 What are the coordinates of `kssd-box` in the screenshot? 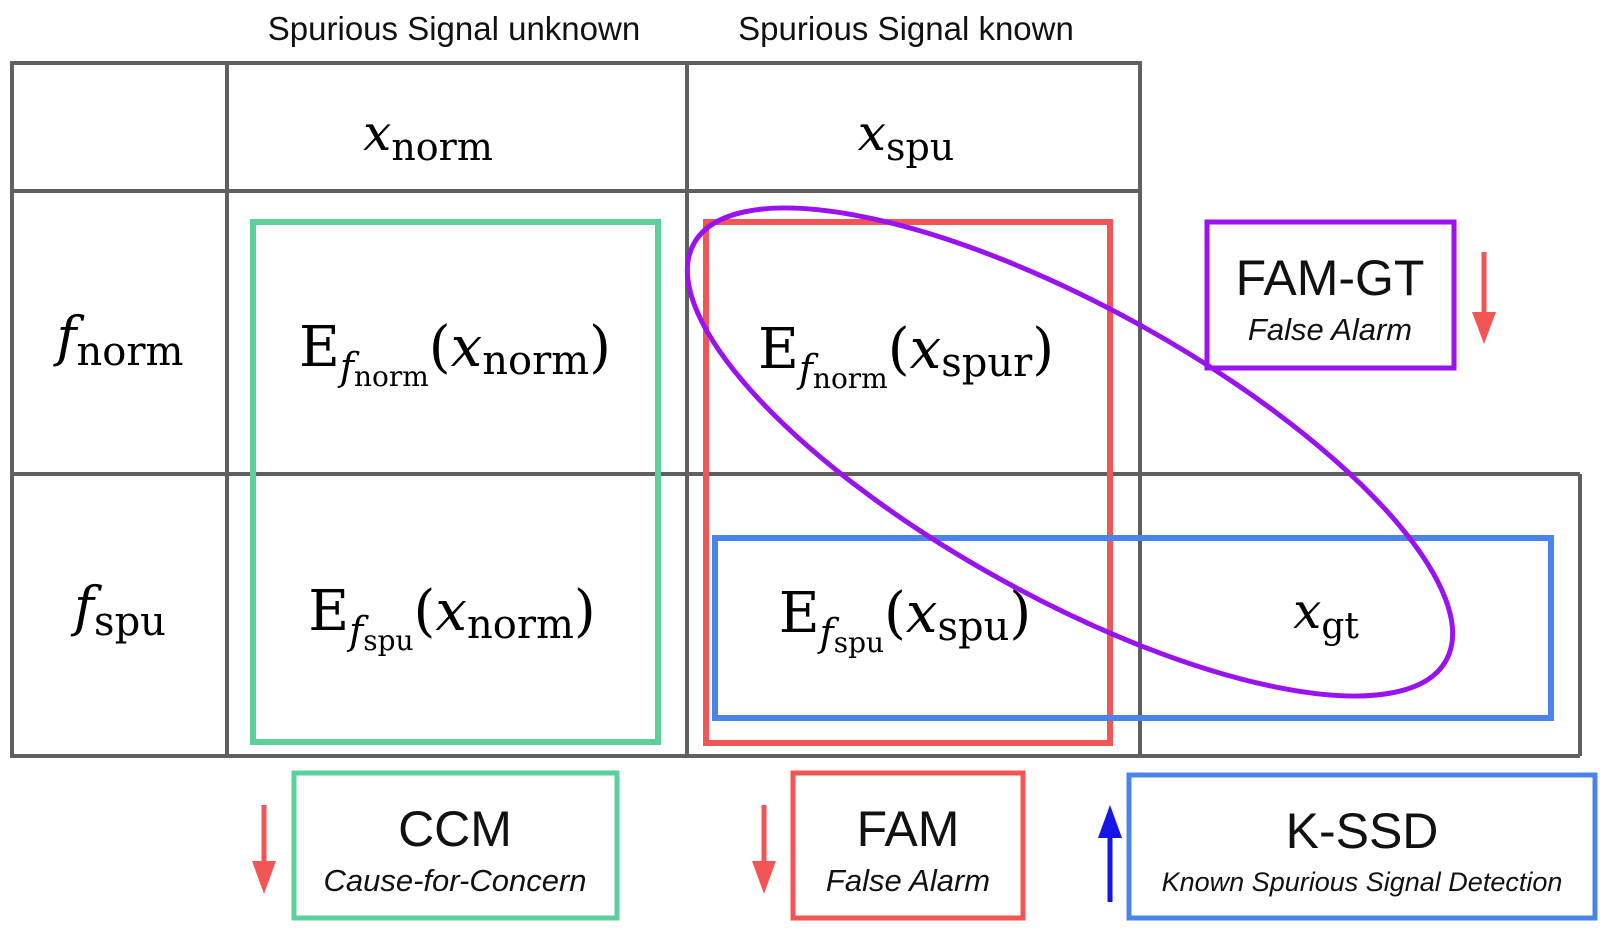 It's located at (1362, 846).